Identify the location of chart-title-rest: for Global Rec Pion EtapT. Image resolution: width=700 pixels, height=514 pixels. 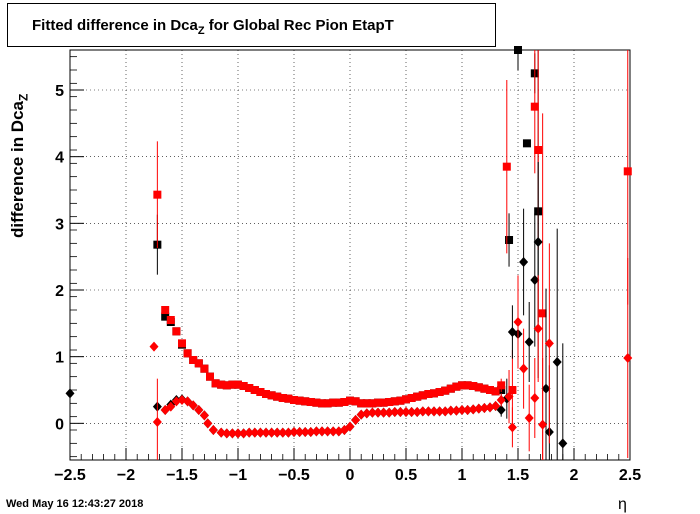
(299, 25).